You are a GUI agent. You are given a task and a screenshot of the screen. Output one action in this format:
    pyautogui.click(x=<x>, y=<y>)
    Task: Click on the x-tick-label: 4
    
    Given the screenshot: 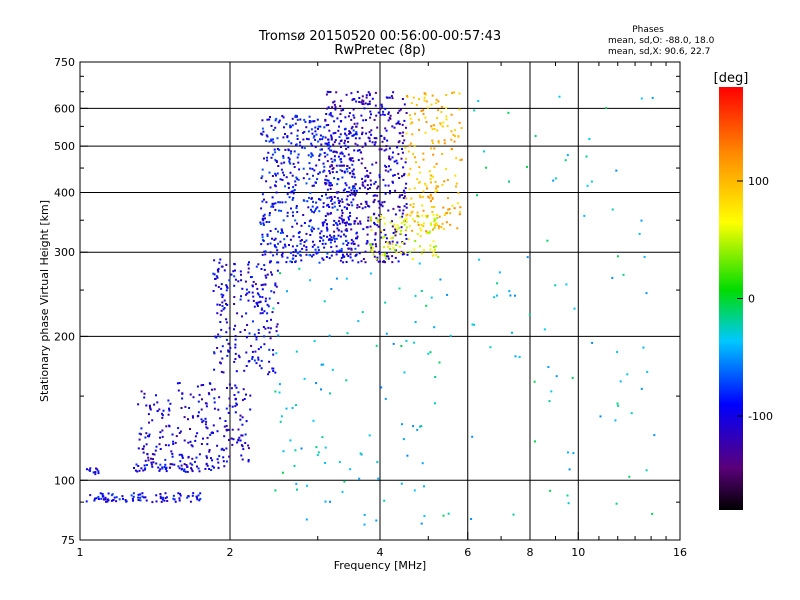 What is the action you would take?
    pyautogui.click(x=380, y=552)
    